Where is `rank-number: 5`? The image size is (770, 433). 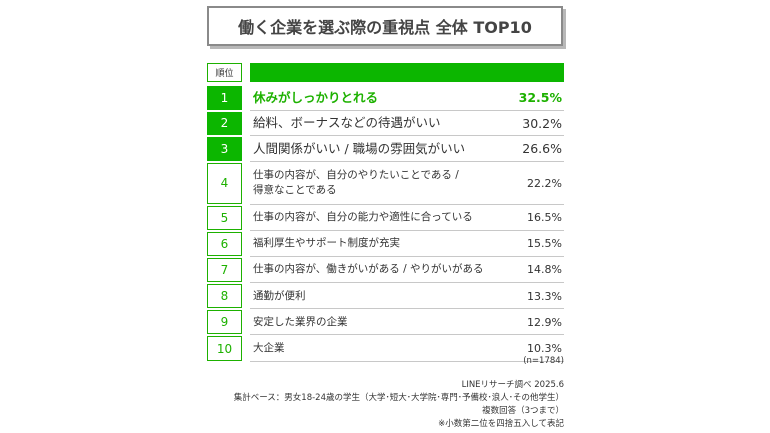 rank-number: 5 is located at coordinates (224, 217).